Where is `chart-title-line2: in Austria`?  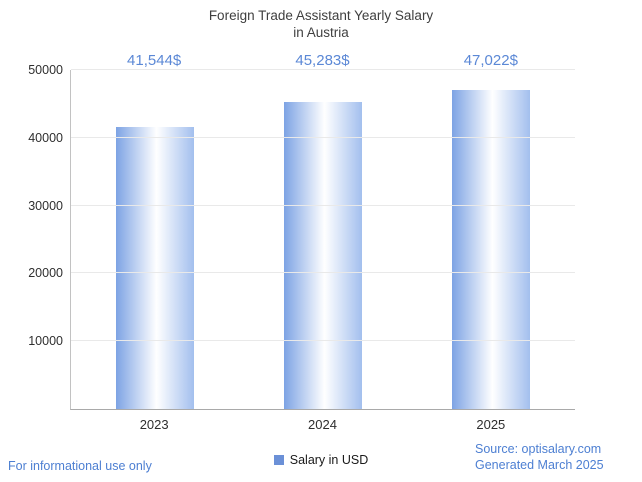
chart-title-line2: in Austria is located at coordinates (321, 32).